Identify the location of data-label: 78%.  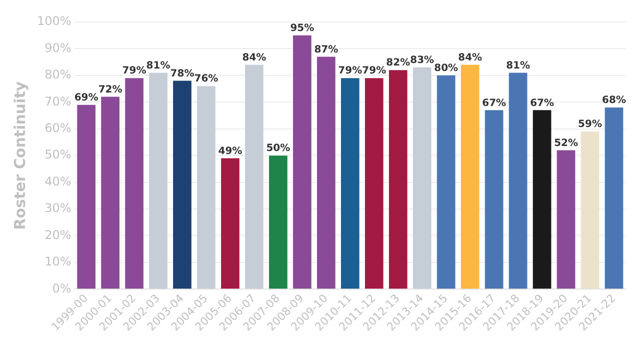
(182, 74).